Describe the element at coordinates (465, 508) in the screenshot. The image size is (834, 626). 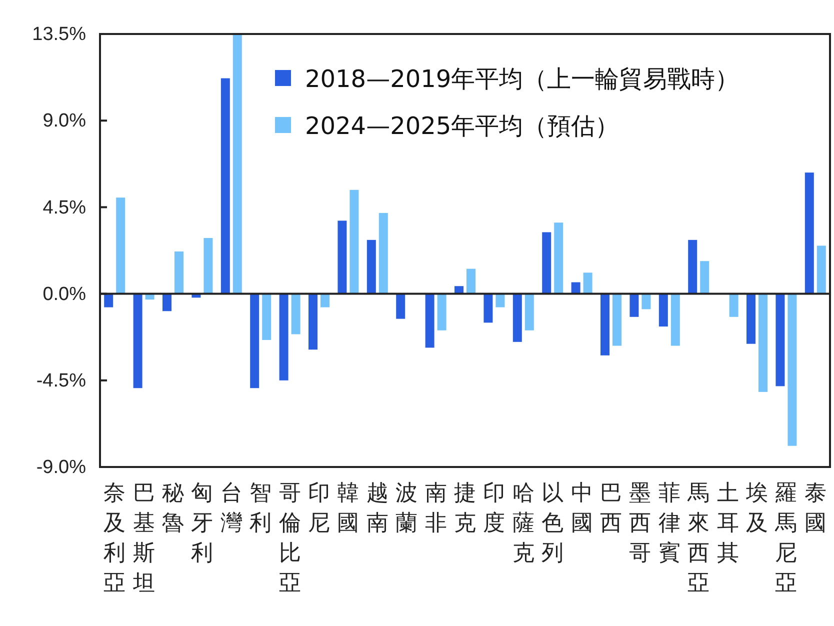
I see `x-tick-label: 捷克` at that location.